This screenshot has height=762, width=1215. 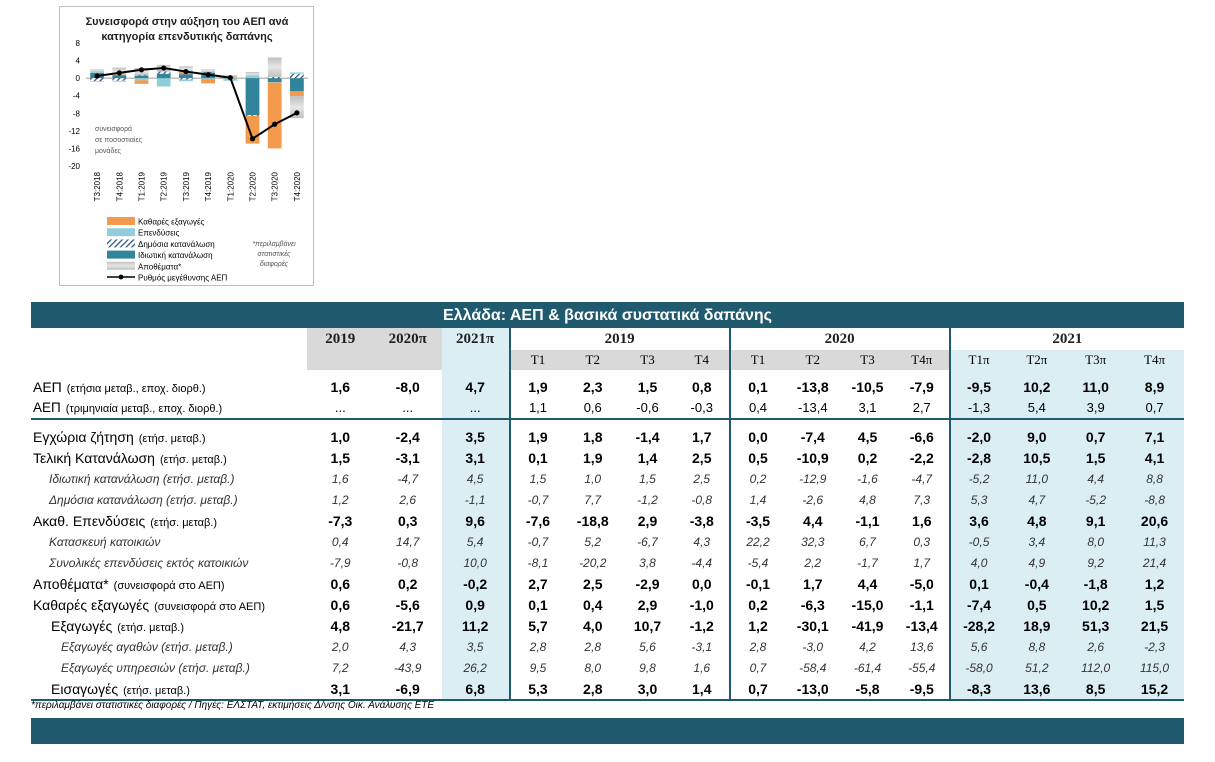 What do you see at coordinates (978, 436) in the screenshot?
I see `data-cell: -2,0` at bounding box center [978, 436].